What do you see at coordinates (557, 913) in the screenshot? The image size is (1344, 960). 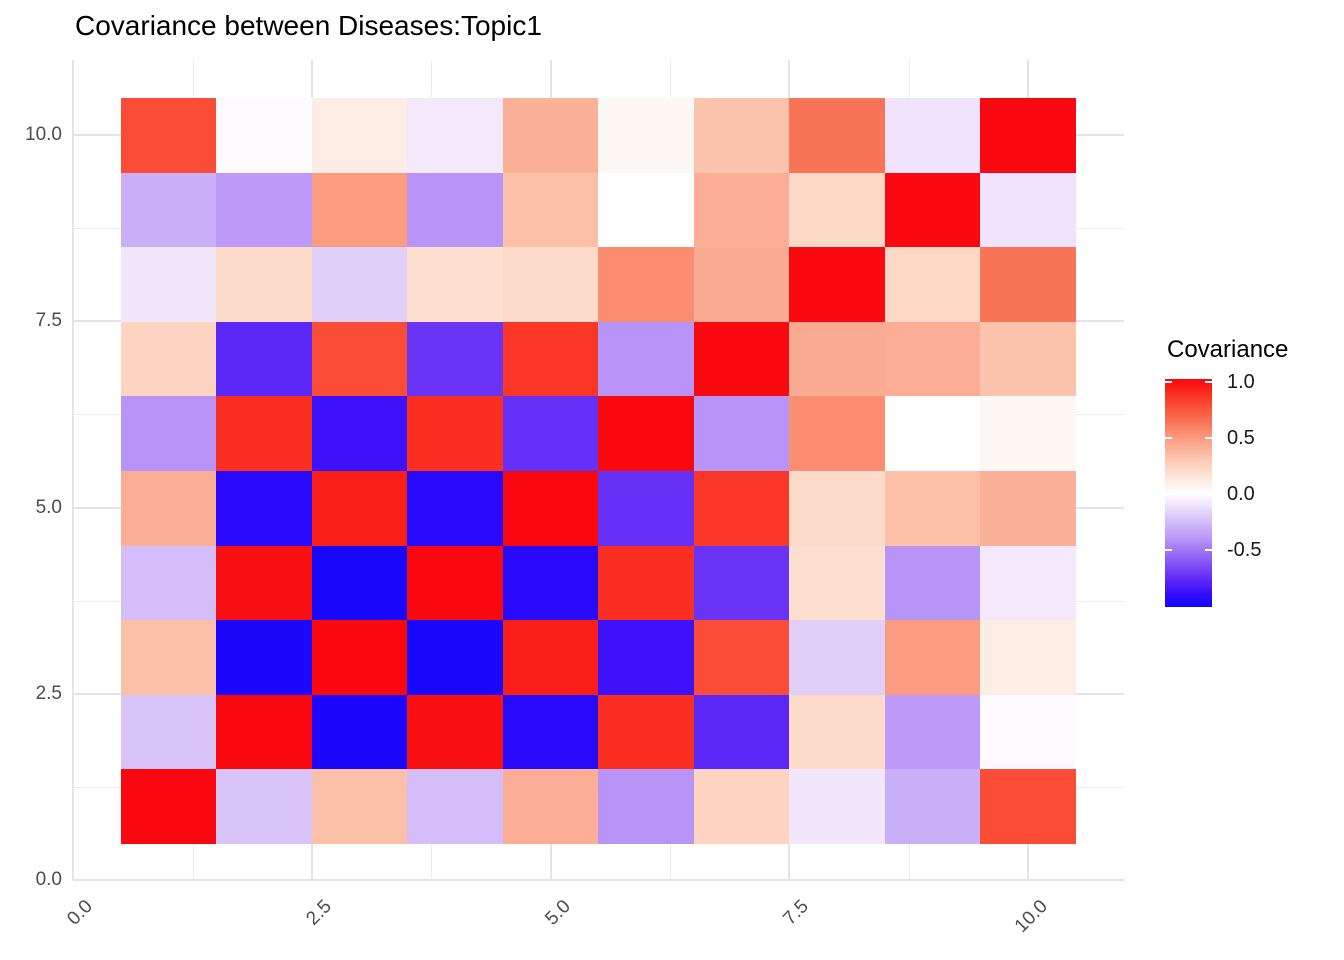 I see `x-axis-tick-label: 5.0` at bounding box center [557, 913].